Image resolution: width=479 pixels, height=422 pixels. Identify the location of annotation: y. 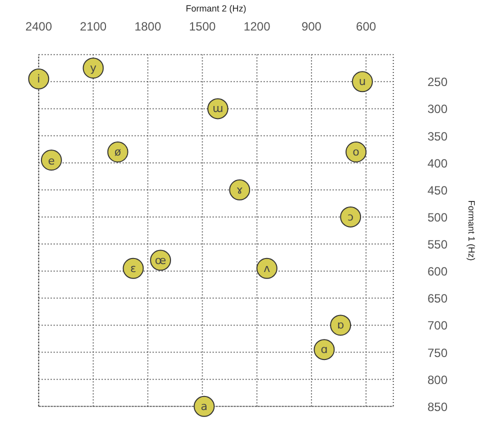
(93, 68).